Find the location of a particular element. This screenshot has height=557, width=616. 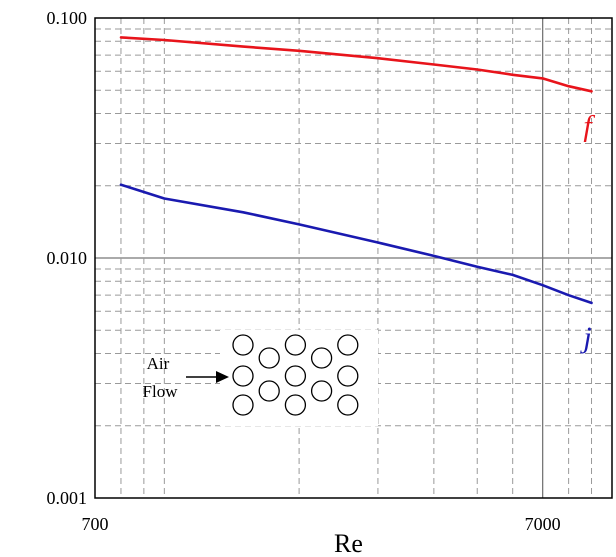

inset-label-line2: Flow is located at coordinates (161, 391).